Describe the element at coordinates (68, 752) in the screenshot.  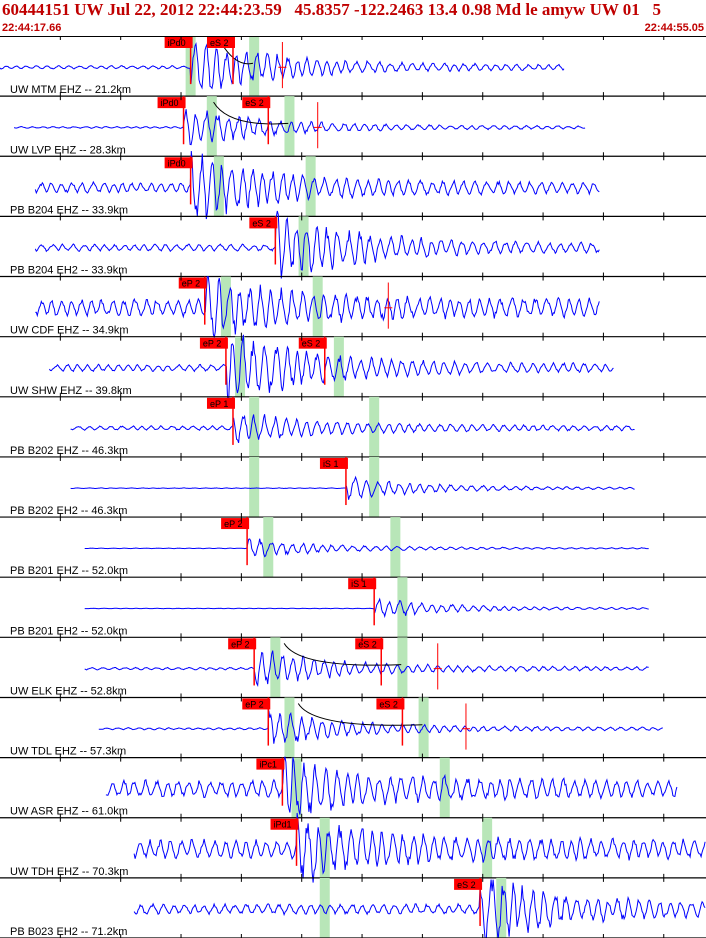
I see `station-label: UW TDL EHZ -- 57.3km` at that location.